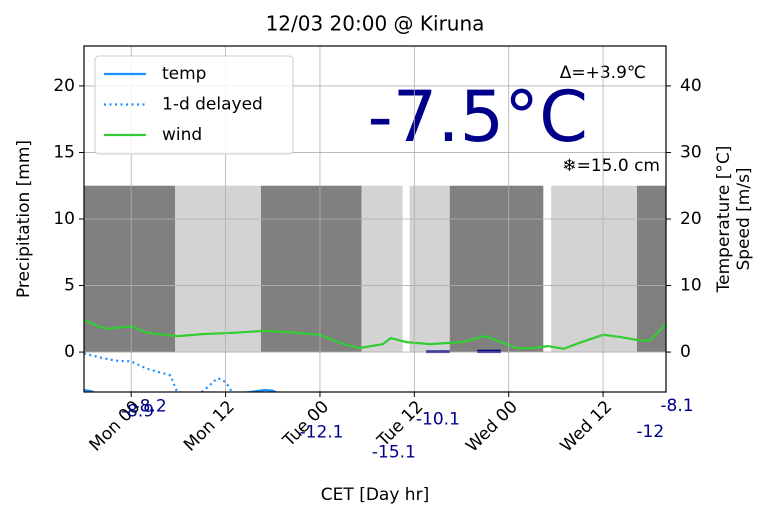 The width and height of the screenshot is (773, 524). What do you see at coordinates (744, 218) in the screenshot?
I see `y2-axis-label: Speed [m/s]` at bounding box center [744, 218].